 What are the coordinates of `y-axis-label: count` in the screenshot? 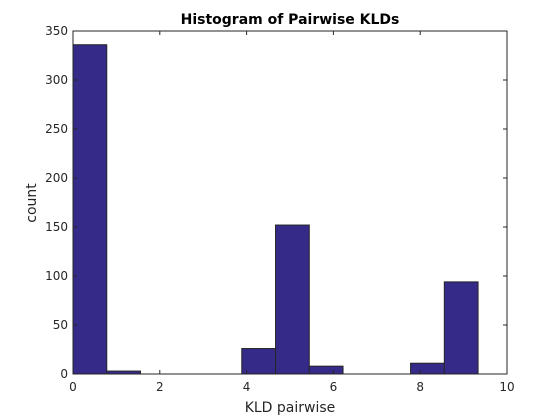 It's located at (32, 203).